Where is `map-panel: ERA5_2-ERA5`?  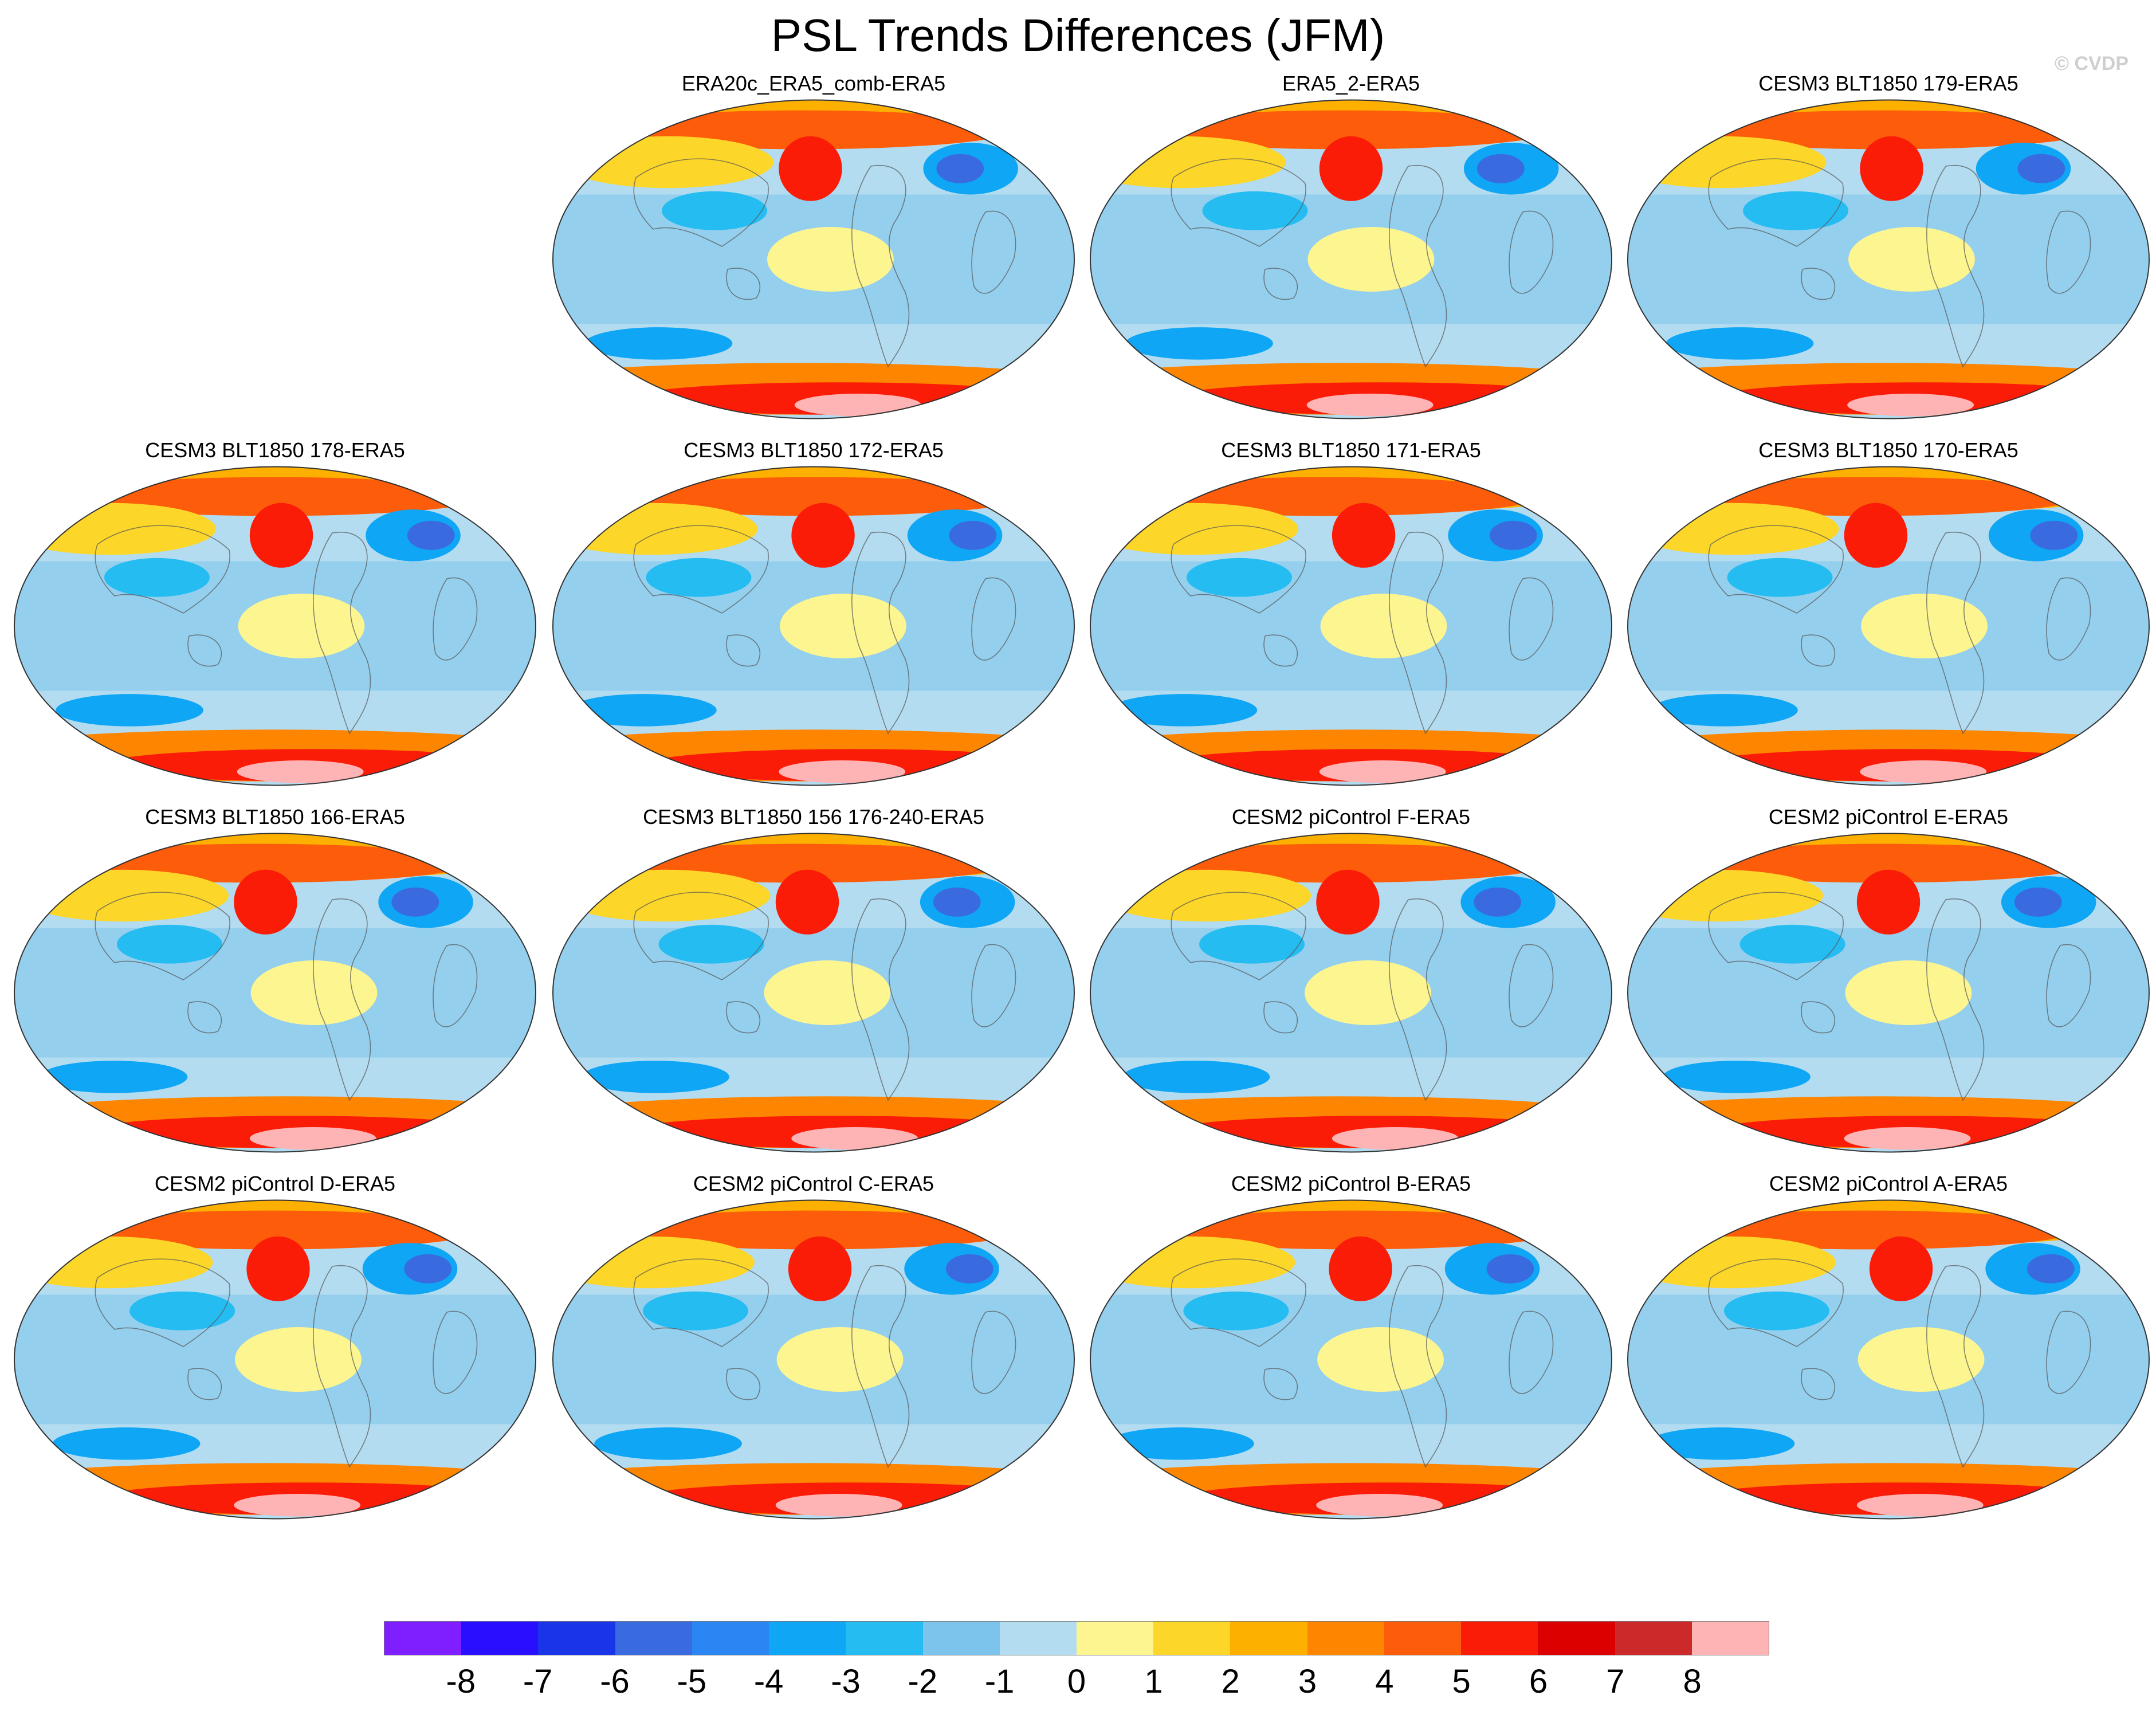
map-panel: ERA5_2-ERA5 is located at coordinates (1351, 254).